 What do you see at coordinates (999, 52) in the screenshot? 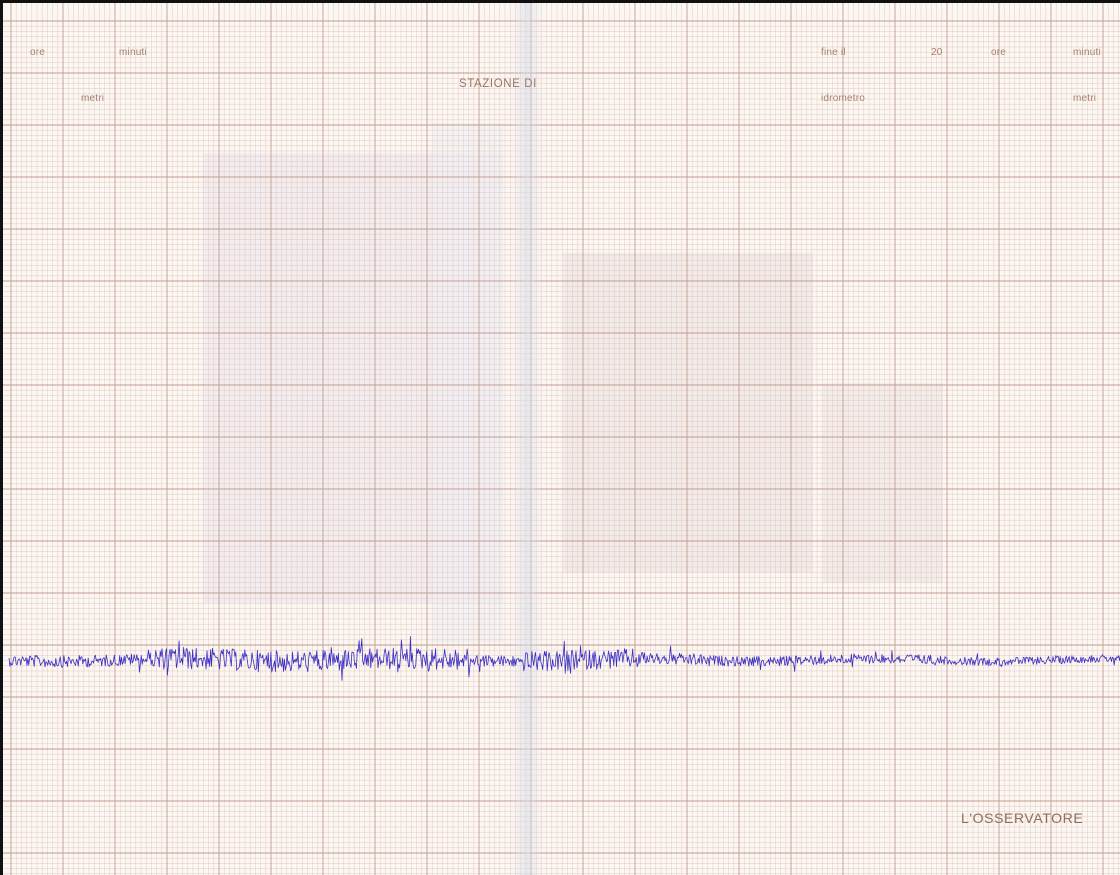
I see `header-ore-right: ore` at bounding box center [999, 52].